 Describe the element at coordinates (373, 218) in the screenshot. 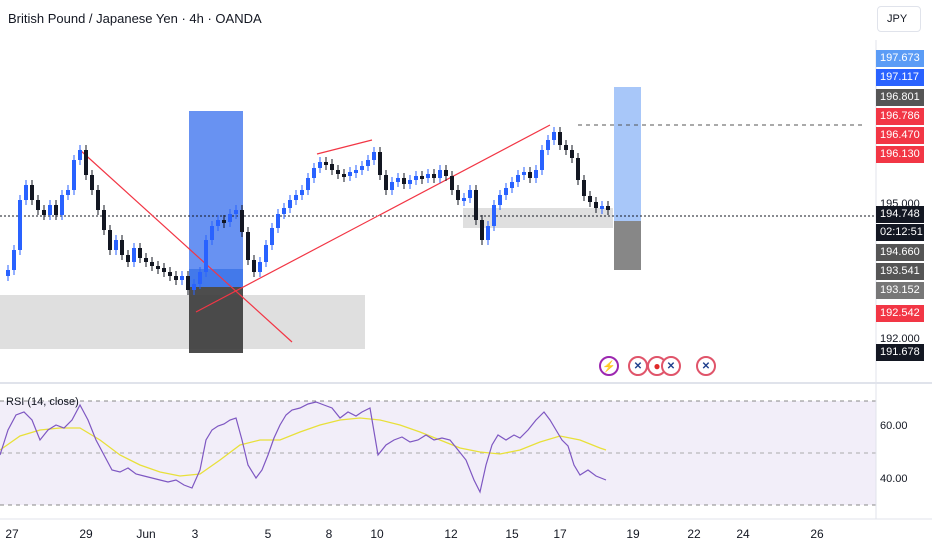

I see `uptrend-line` at that location.